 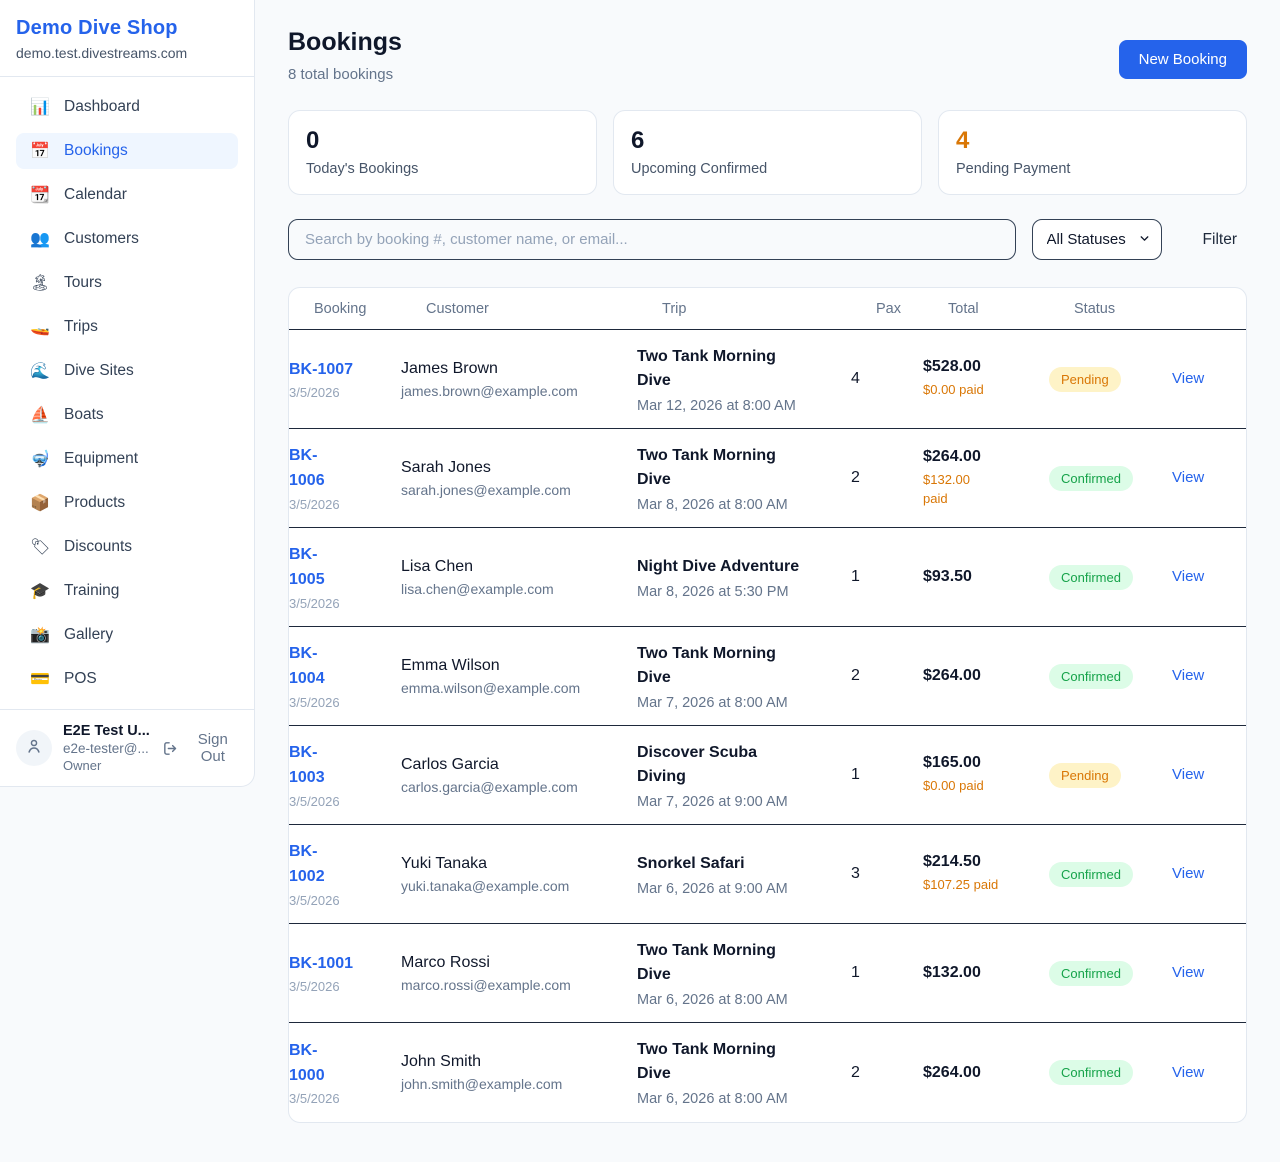 What do you see at coordinates (127, 679) in the screenshot?
I see `sidebar-item-pos: 💳 POS` at bounding box center [127, 679].